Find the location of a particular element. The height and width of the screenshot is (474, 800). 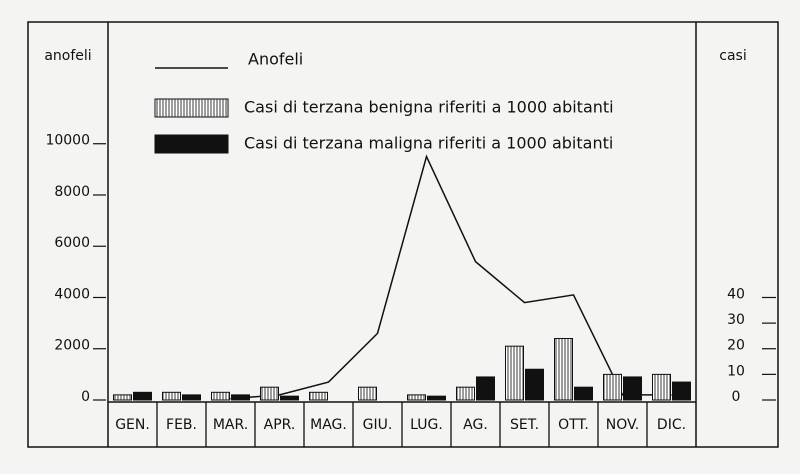

y2-tick-label: 0 is located at coordinates (736, 397).